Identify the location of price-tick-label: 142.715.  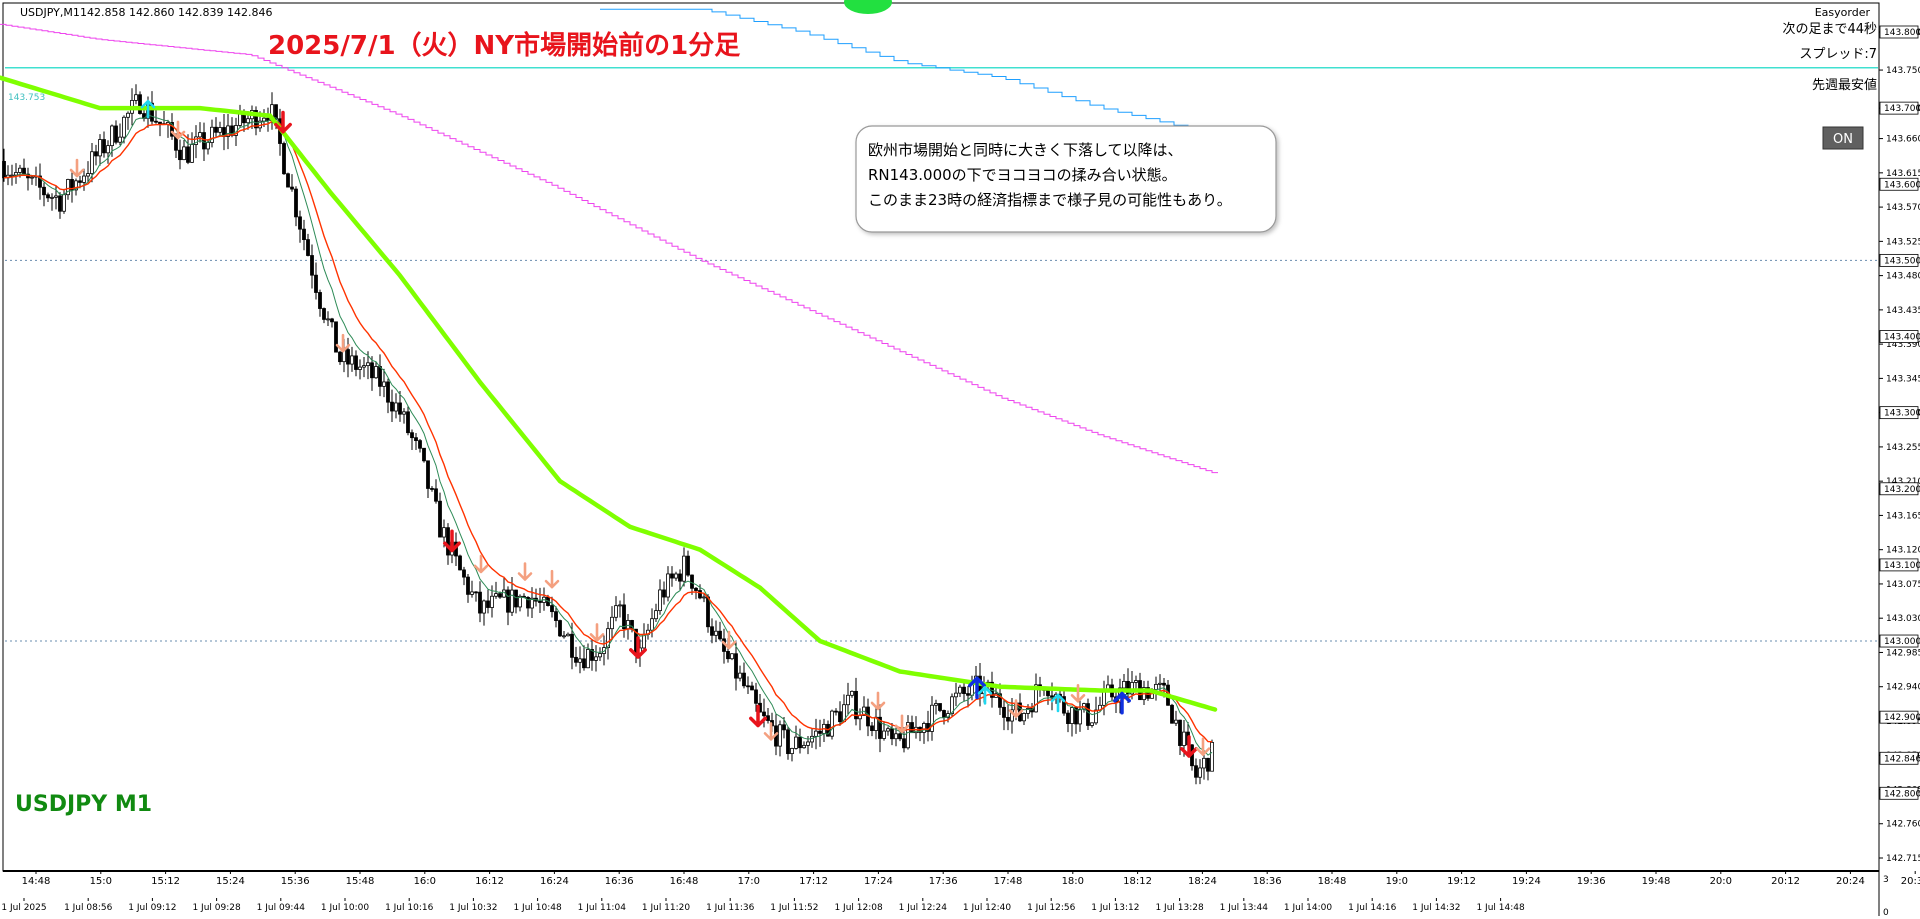
(1903, 859).